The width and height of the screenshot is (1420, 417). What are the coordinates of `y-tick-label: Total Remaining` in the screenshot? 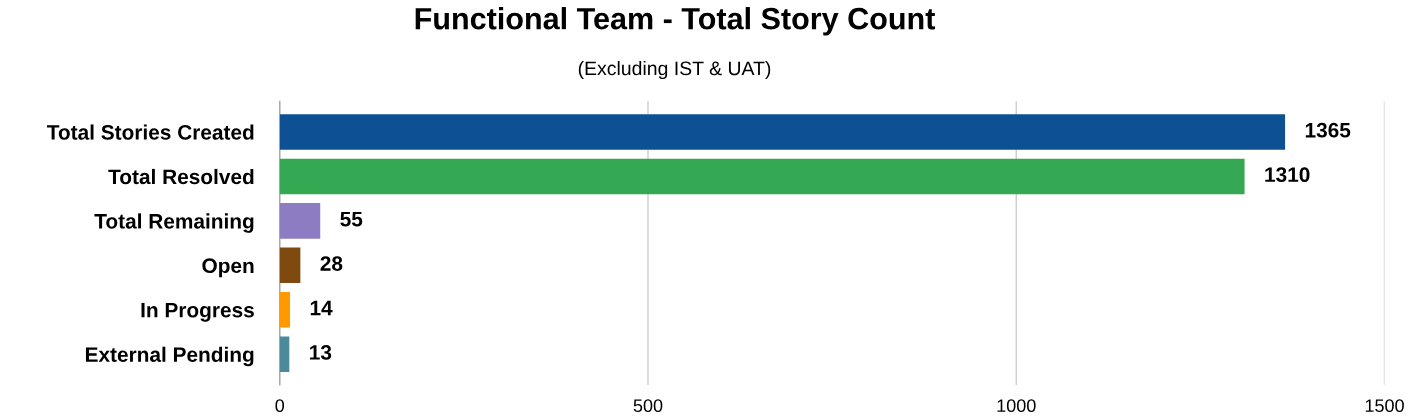 It's located at (174, 223).